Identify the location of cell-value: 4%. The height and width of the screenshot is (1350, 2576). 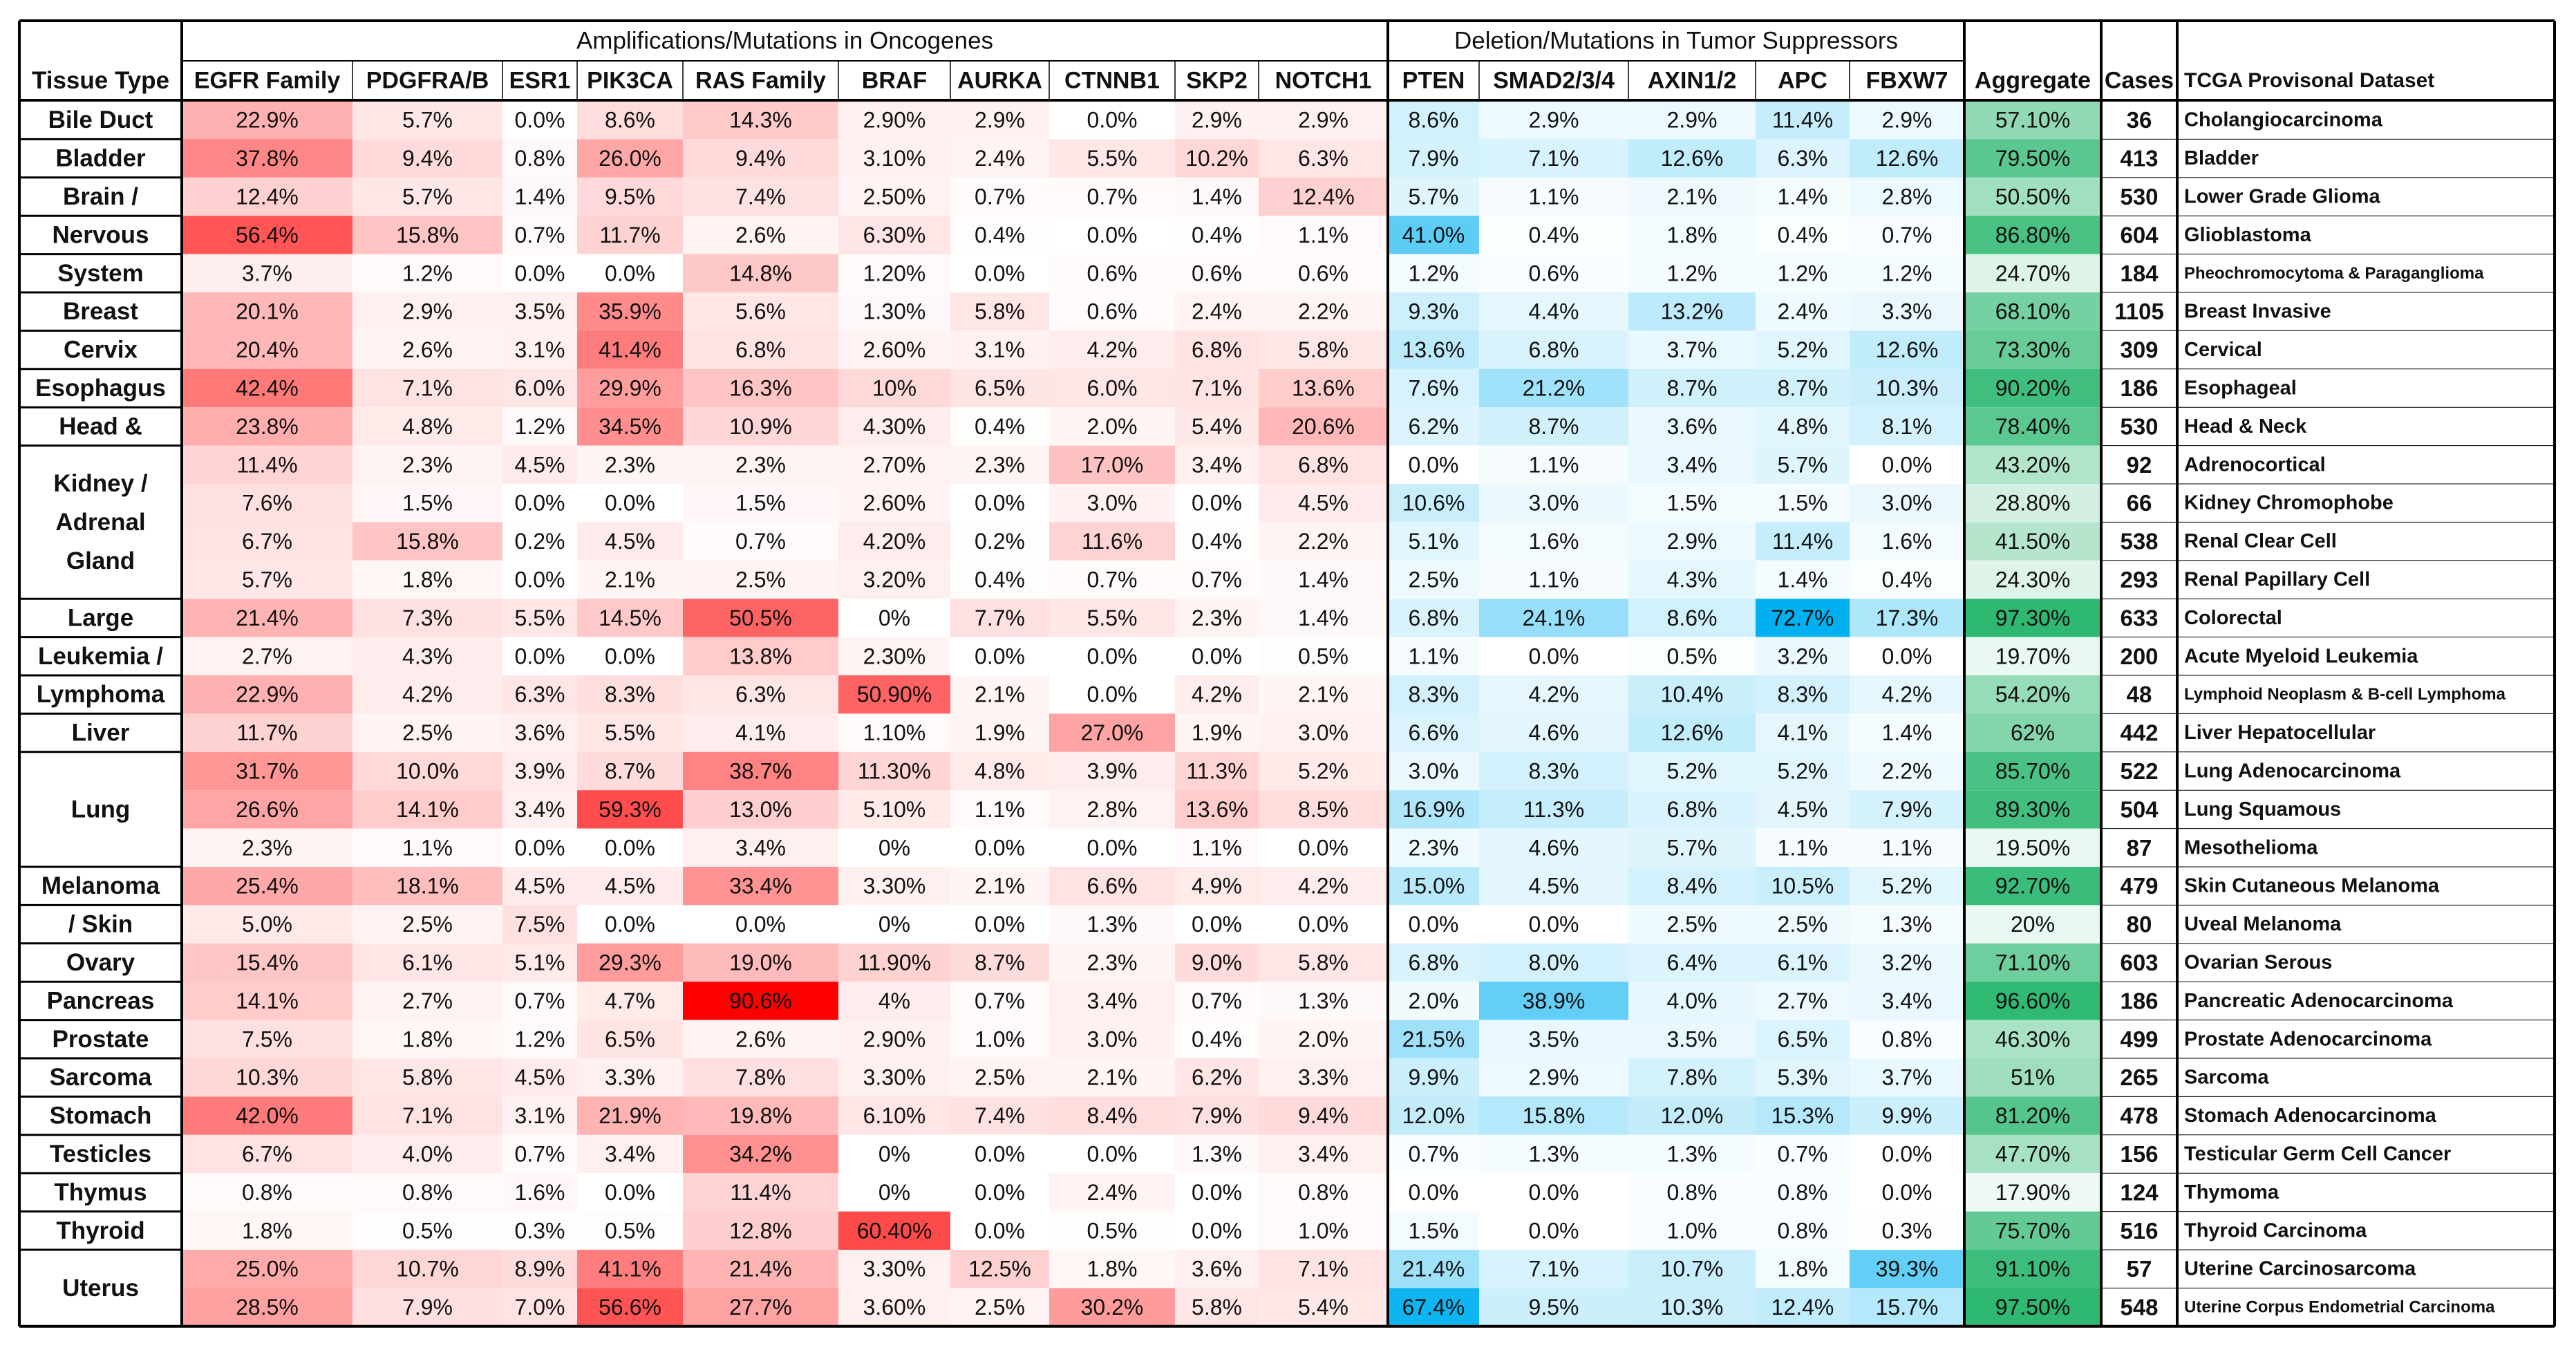
(894, 1001).